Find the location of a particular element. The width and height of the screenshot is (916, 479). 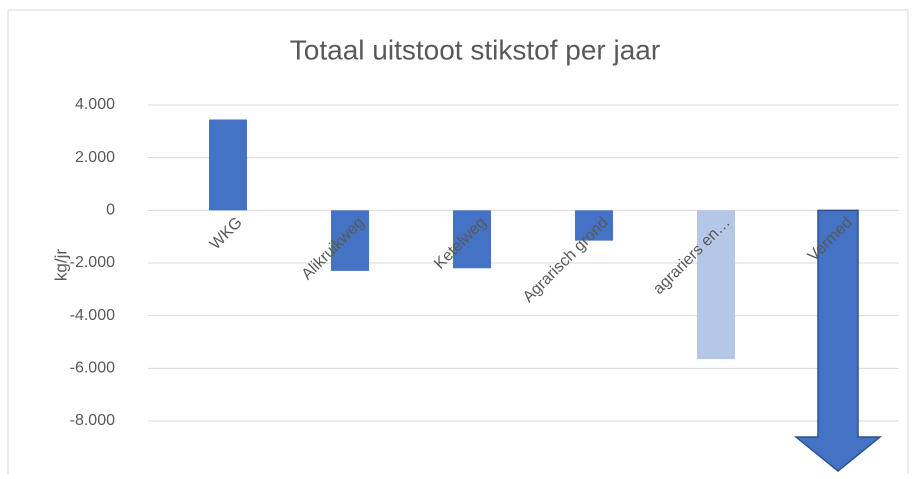

y-tick-label: 2.000 is located at coordinates (95, 157).